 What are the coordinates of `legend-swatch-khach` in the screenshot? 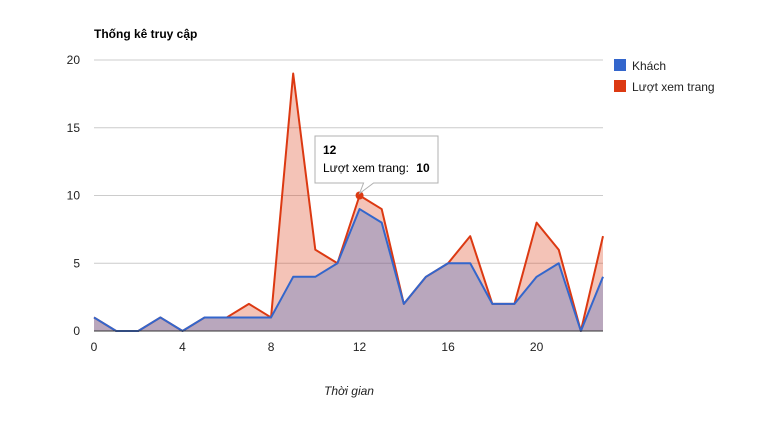 It's located at (620, 65).